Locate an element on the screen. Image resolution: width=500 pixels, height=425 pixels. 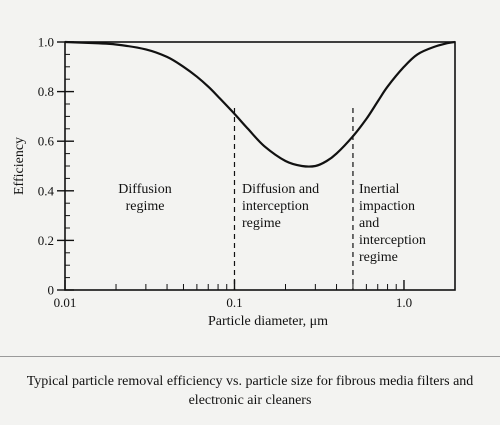
x-tick-label: 1.0 is located at coordinates (404, 302).